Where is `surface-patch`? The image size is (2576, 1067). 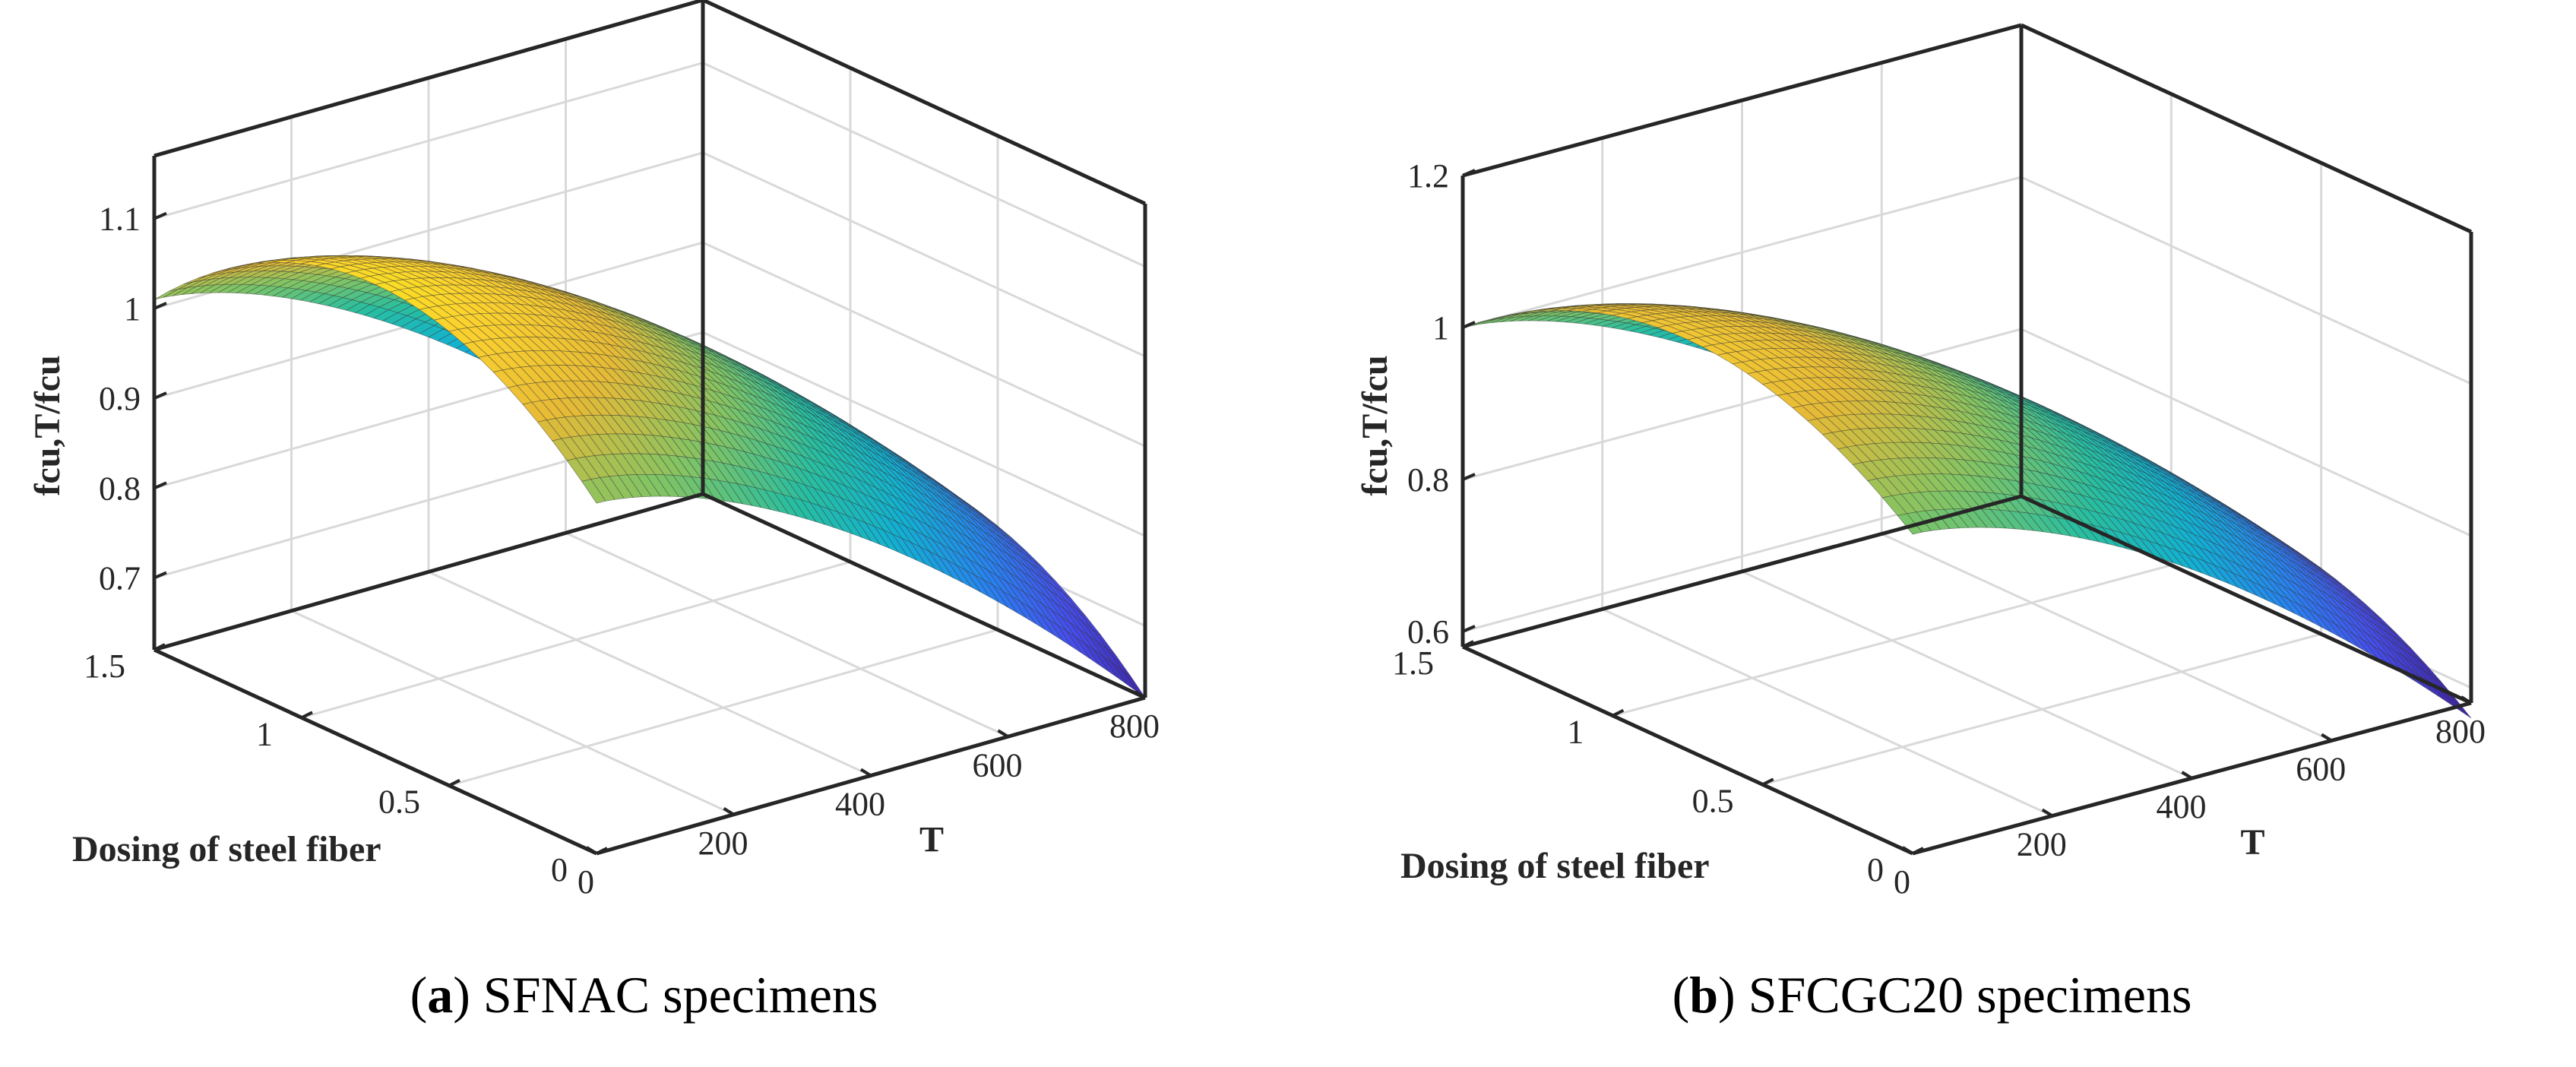 surface-patch is located at coordinates (593, 491).